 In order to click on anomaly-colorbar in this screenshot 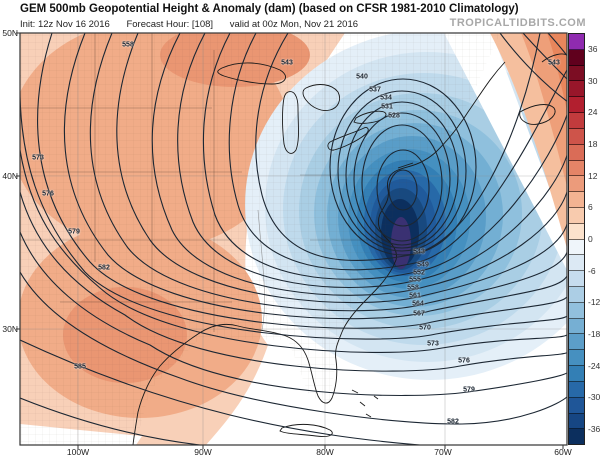, I will do `click(576, 239)`.